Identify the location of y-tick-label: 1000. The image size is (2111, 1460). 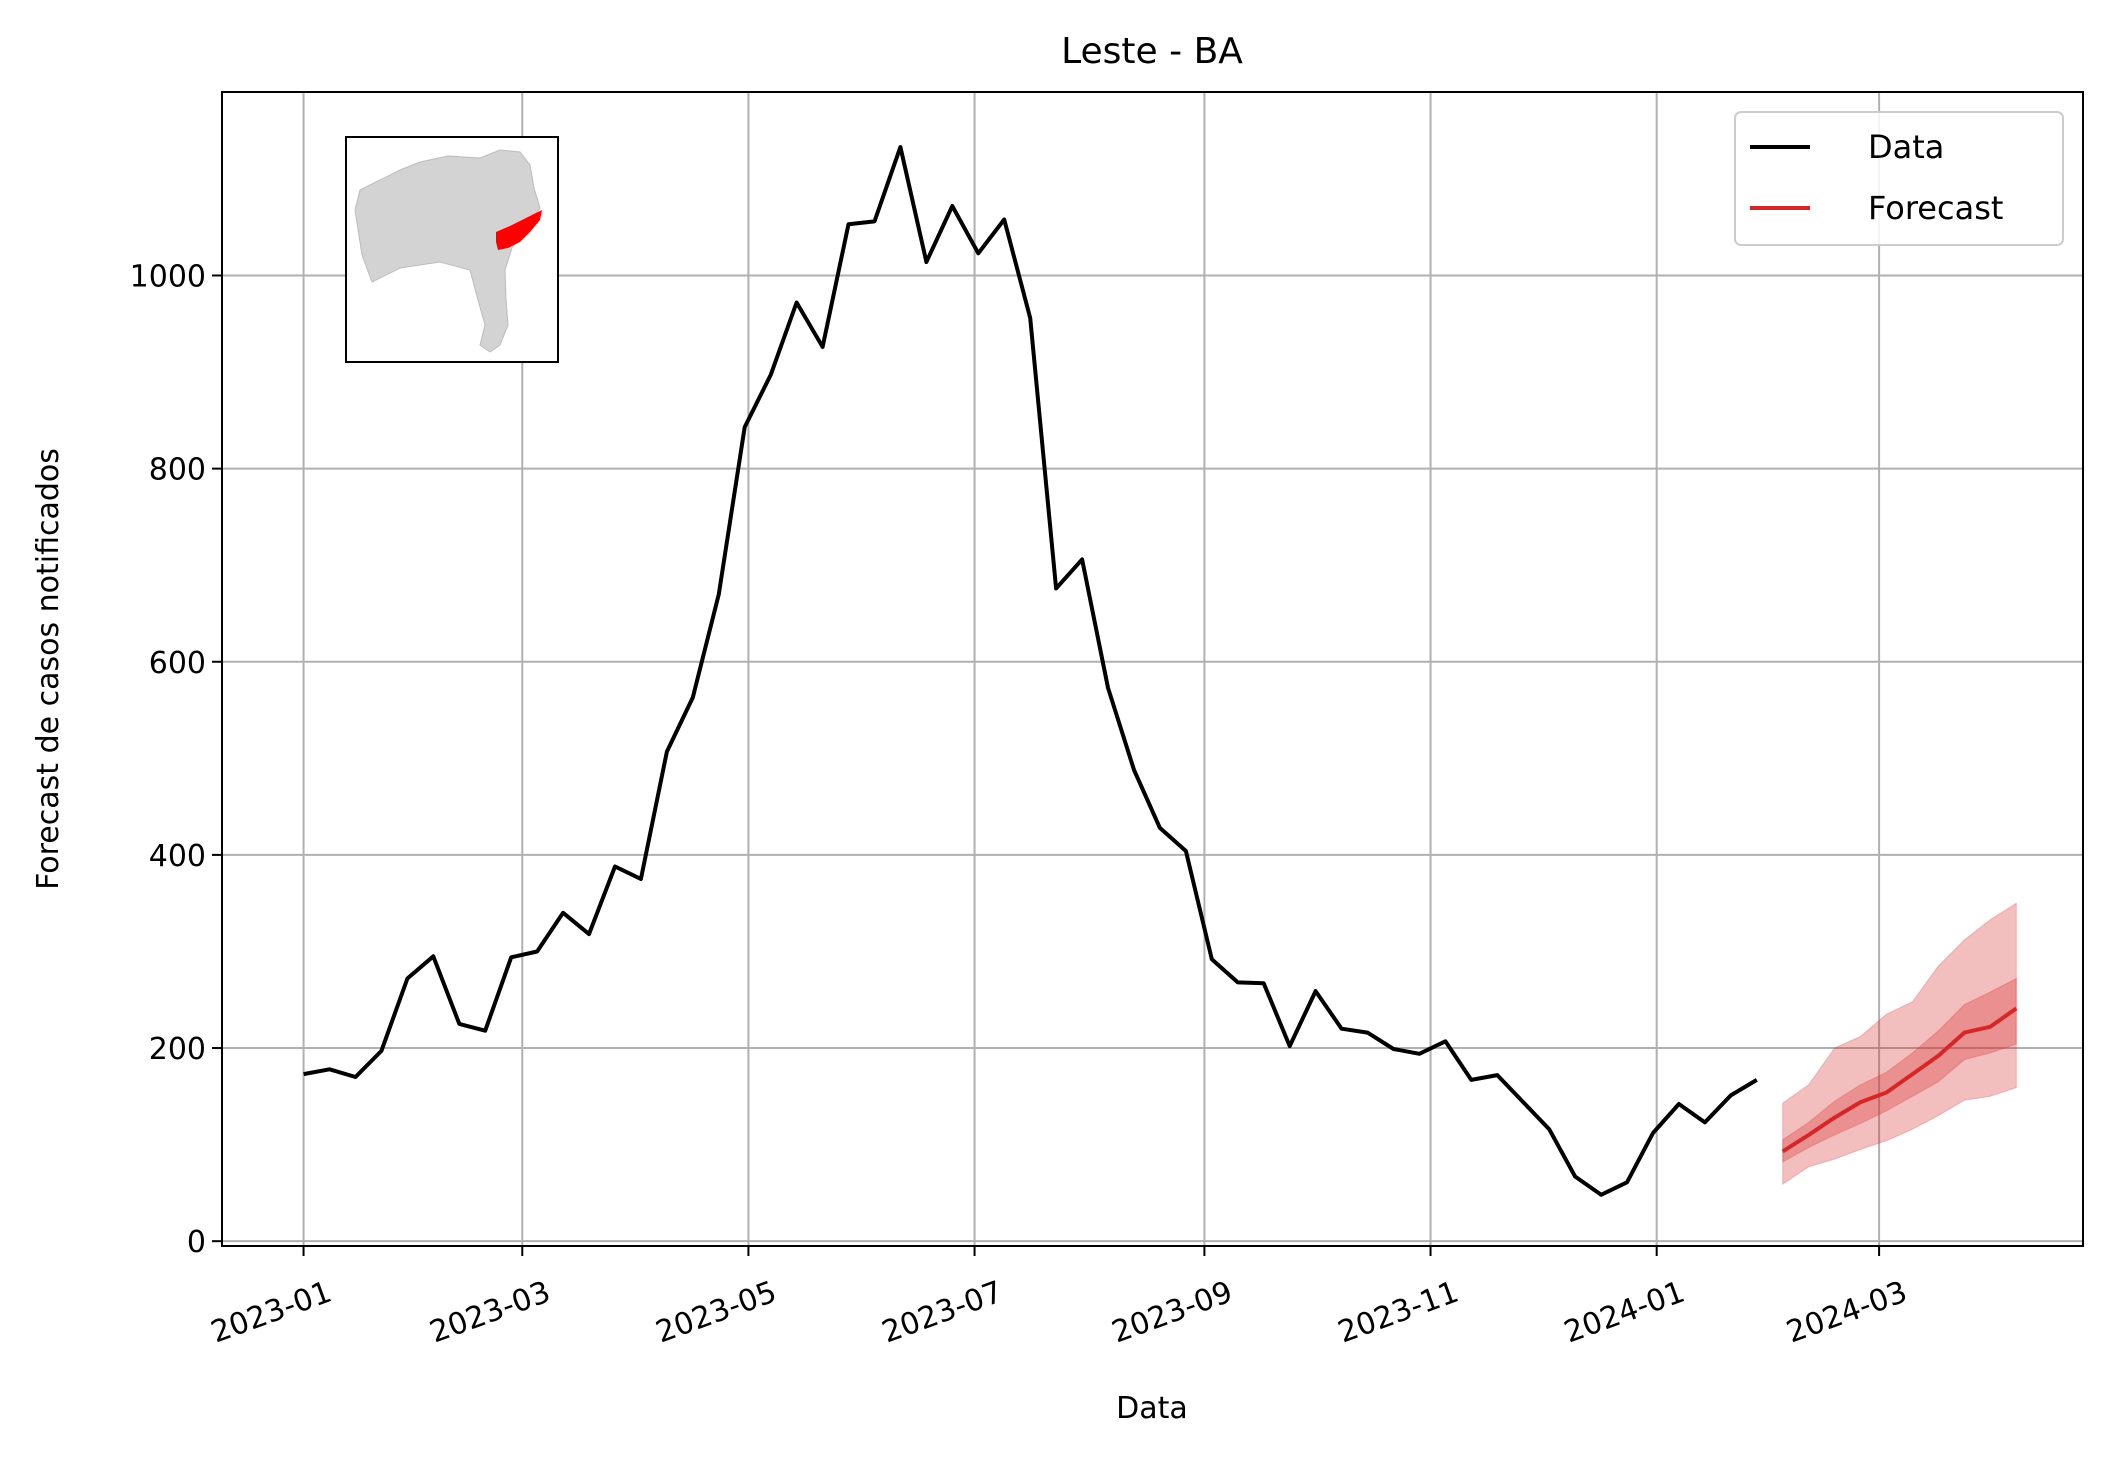
(168, 276).